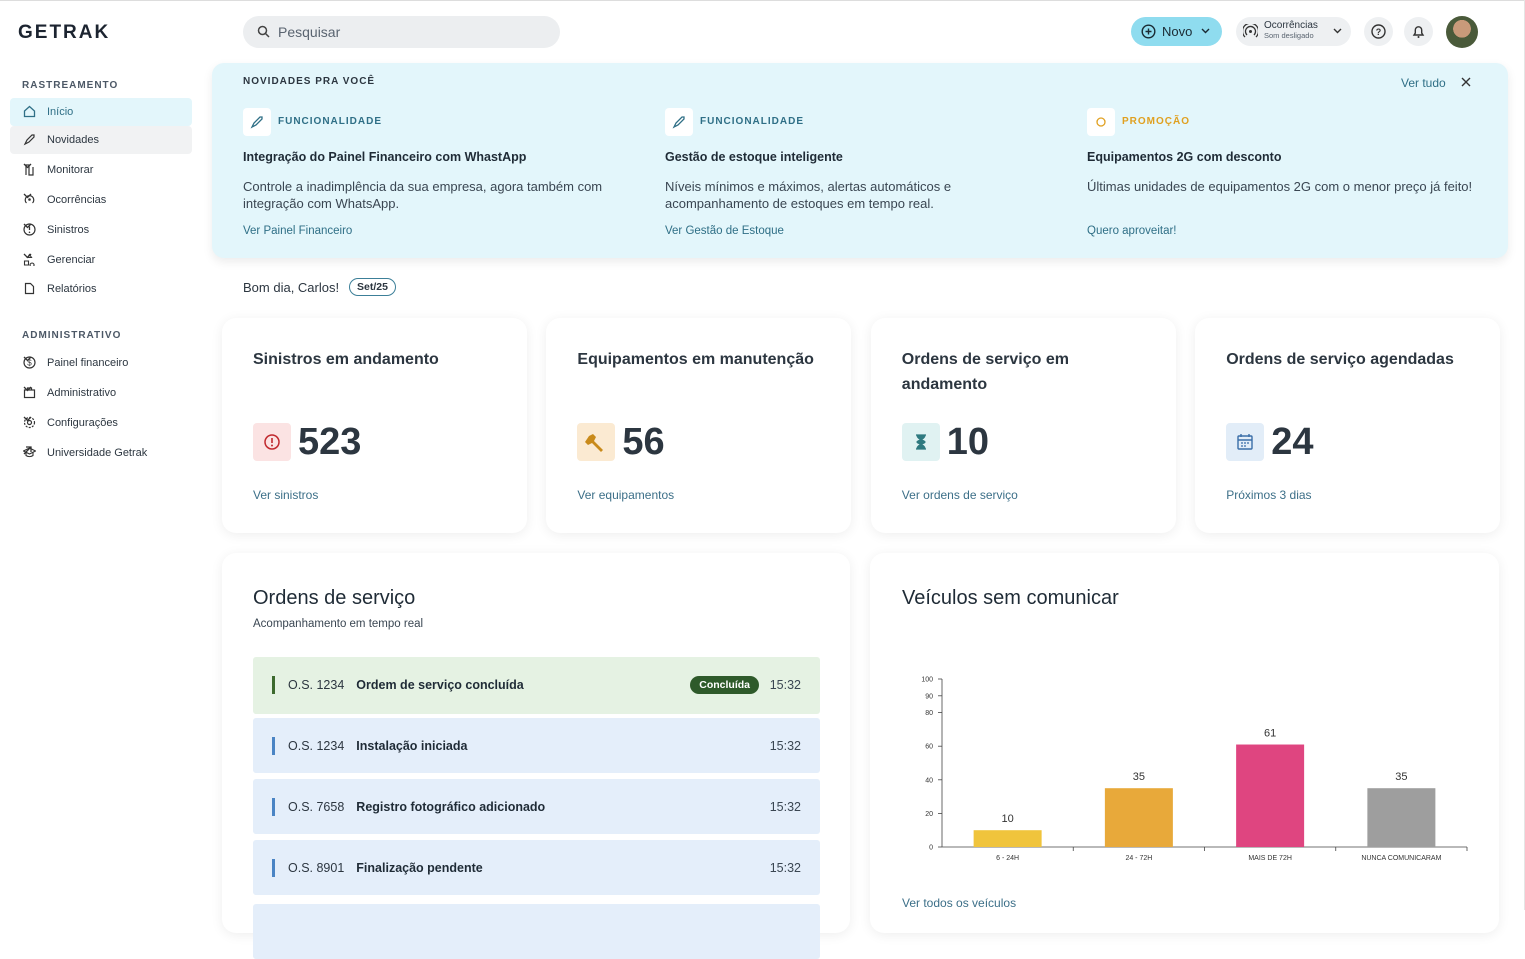 The image size is (1525, 959). Describe the element at coordinates (316, 868) in the screenshot. I see `order-code: O.S. 8901` at that location.